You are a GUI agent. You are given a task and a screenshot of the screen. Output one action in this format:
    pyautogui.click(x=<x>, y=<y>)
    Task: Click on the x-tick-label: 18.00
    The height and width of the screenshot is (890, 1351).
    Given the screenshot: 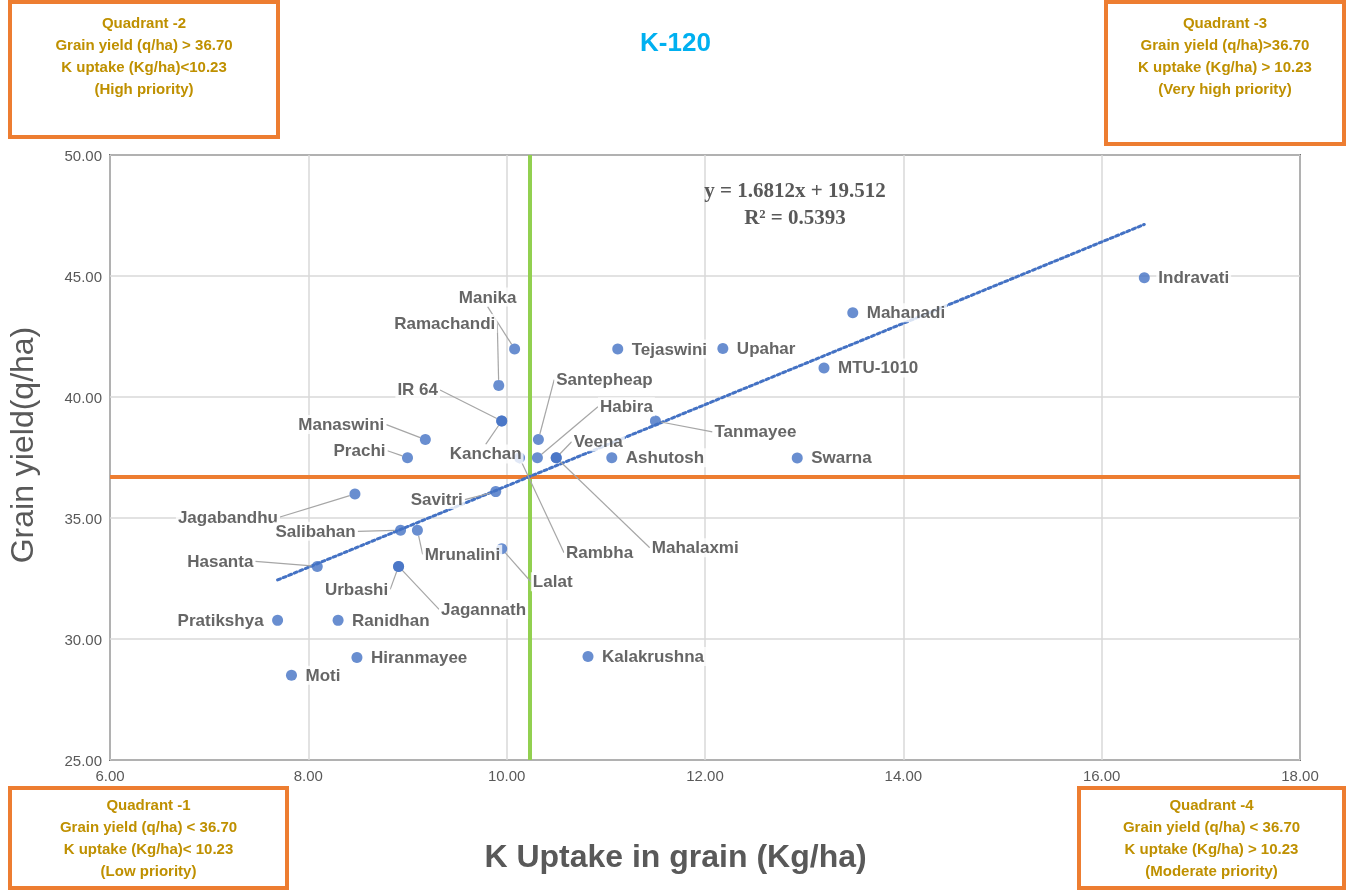 What is the action you would take?
    pyautogui.click(x=1300, y=775)
    